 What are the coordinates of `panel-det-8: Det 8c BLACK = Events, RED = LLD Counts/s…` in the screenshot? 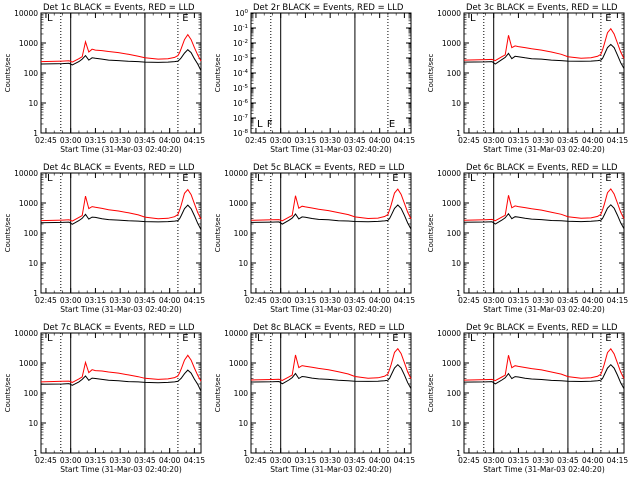 It's located at (314, 398).